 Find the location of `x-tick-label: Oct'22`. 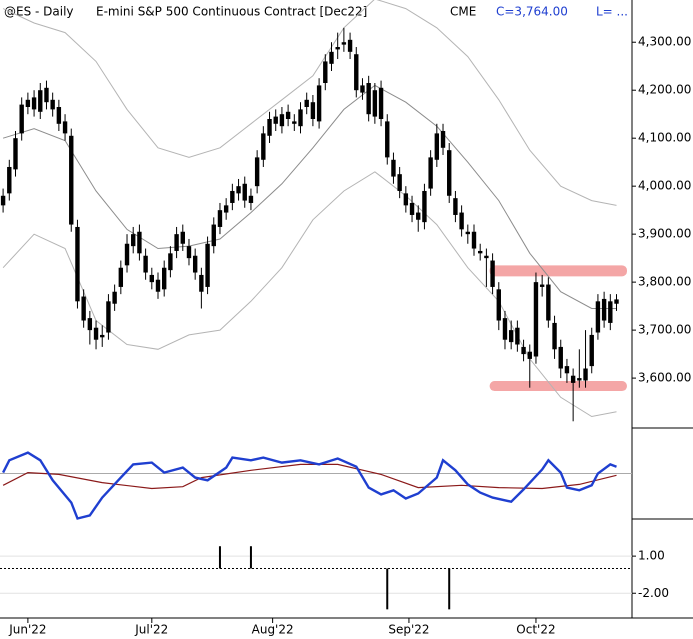

x-tick-label: Oct'22 is located at coordinates (535, 630).